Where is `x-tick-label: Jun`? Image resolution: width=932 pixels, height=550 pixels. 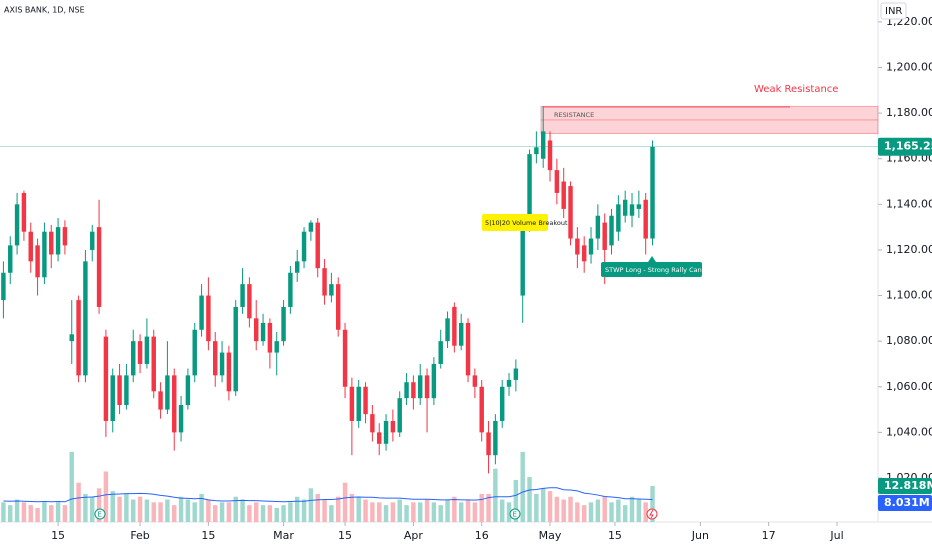
x-tick-label: Jun is located at coordinates (700, 535).